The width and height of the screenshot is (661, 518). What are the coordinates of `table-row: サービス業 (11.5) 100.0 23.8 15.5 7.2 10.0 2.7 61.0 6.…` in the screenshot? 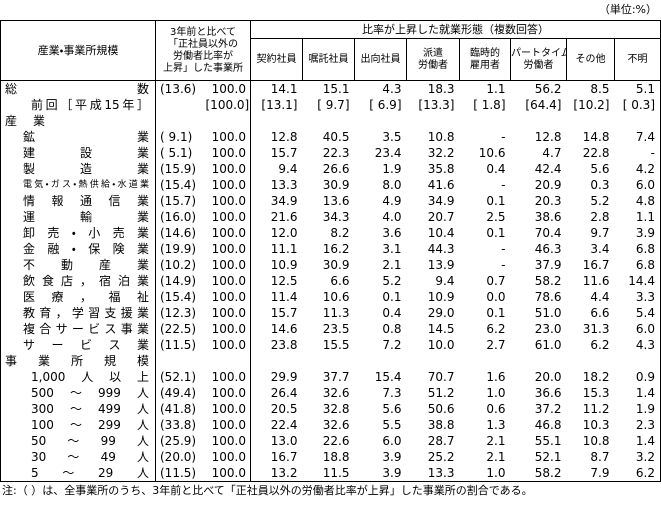 It's located at (330, 345).